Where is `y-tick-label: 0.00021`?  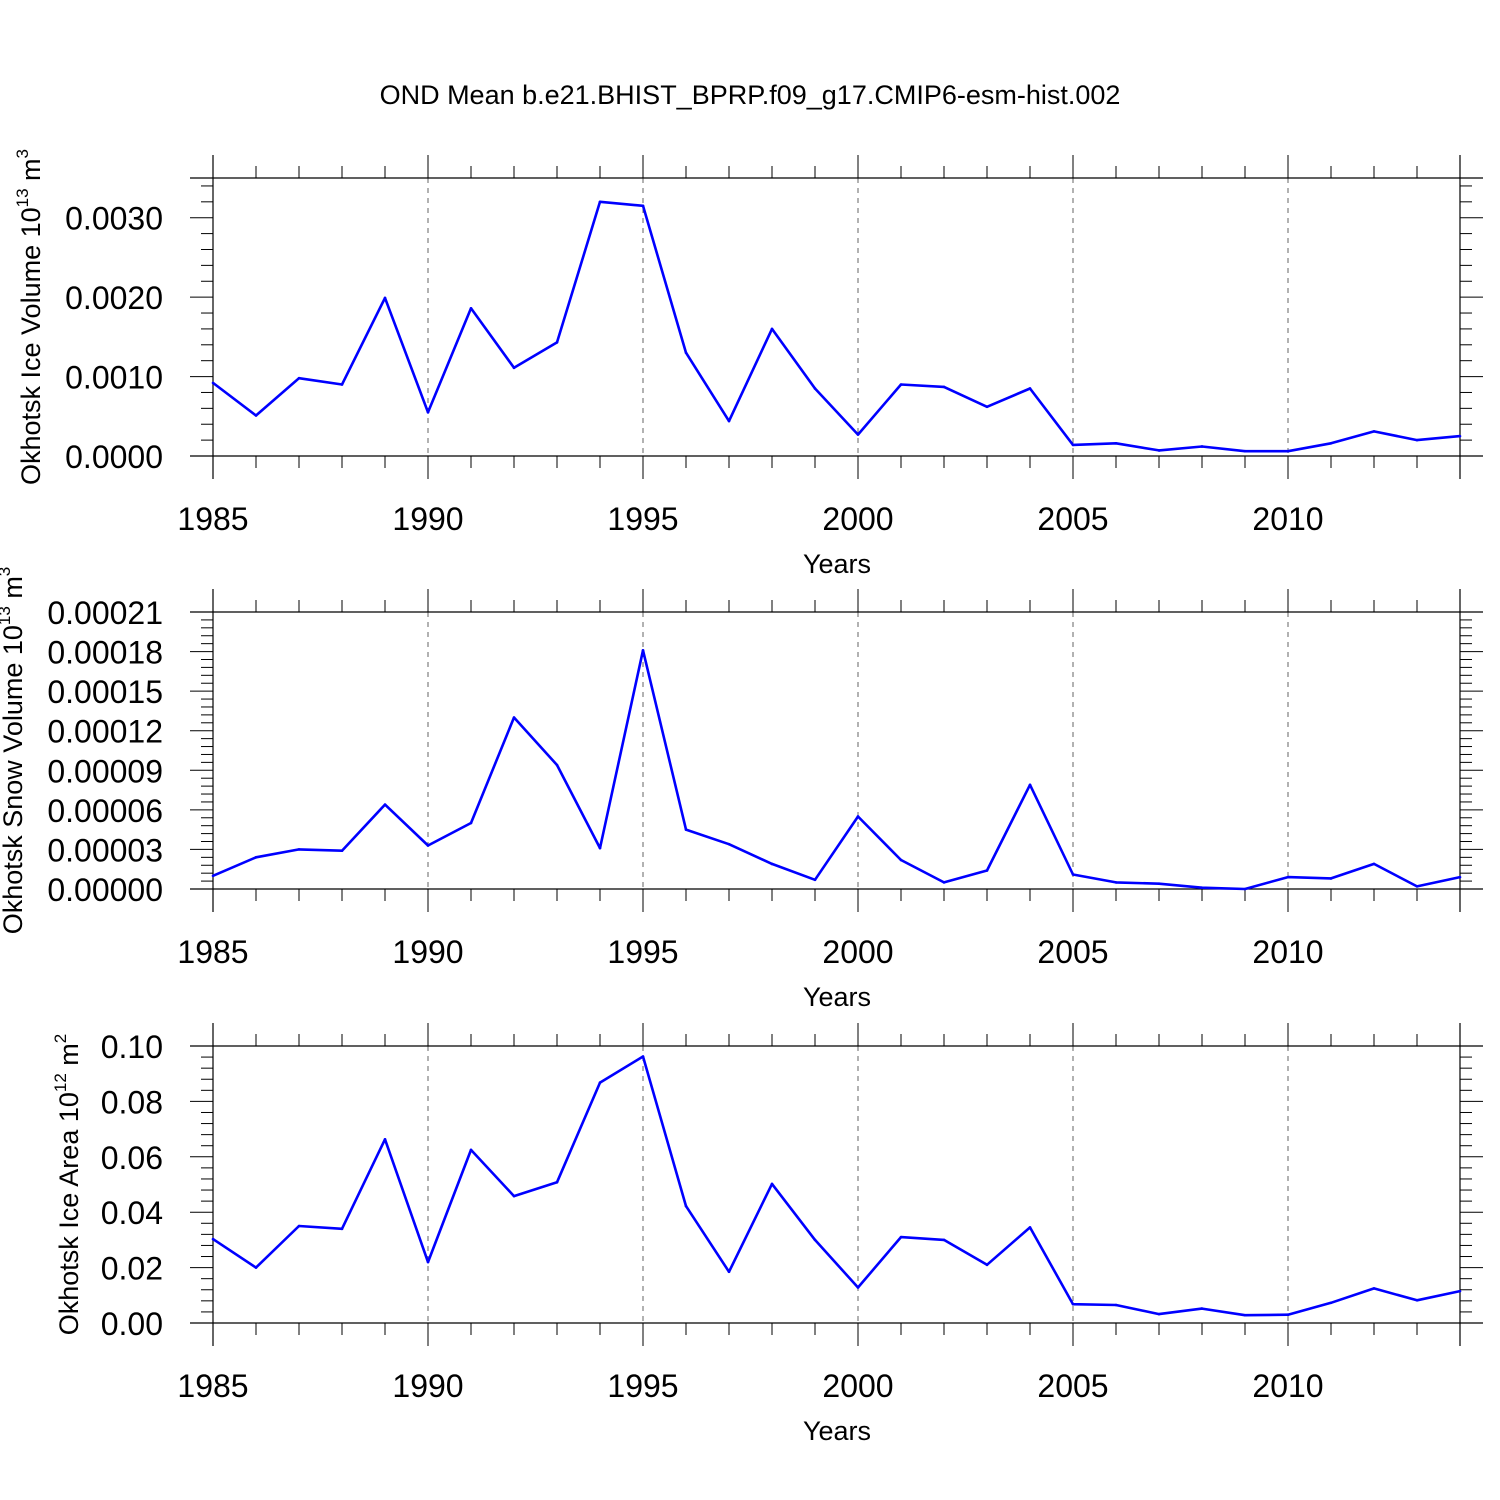
y-tick-label: 0.00021 is located at coordinates (105, 613).